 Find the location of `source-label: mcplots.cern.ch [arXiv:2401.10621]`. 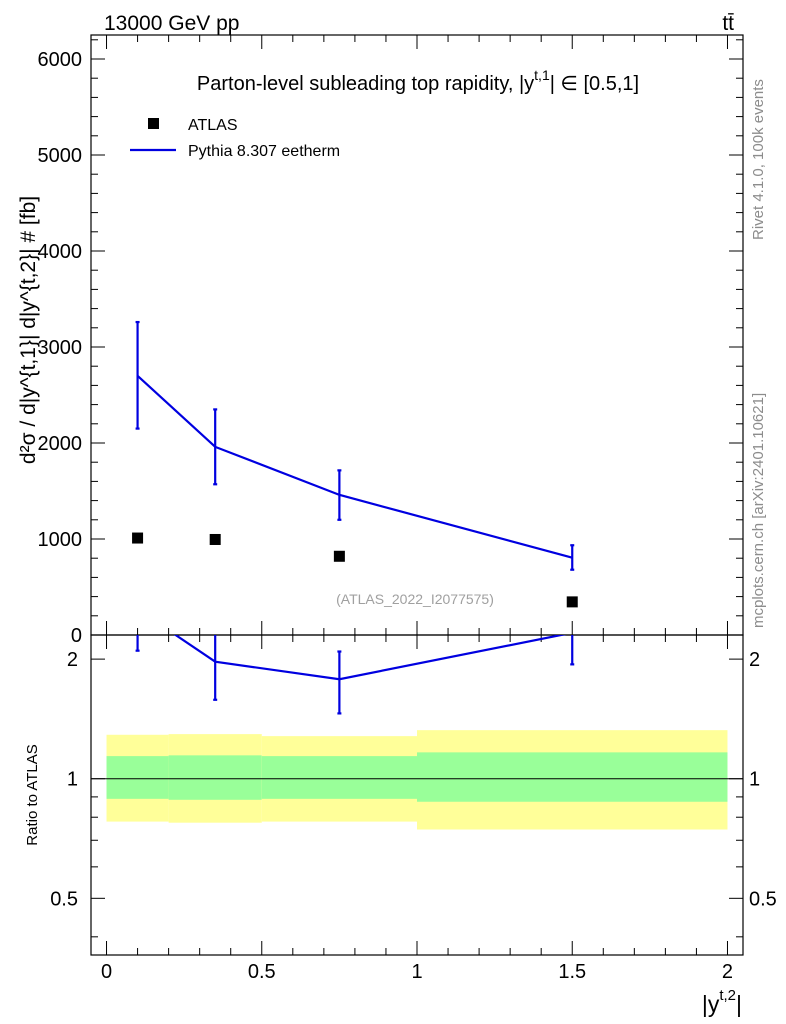

source-label: mcplots.cern.ch [arXiv:2401.10621] is located at coordinates (758, 510).